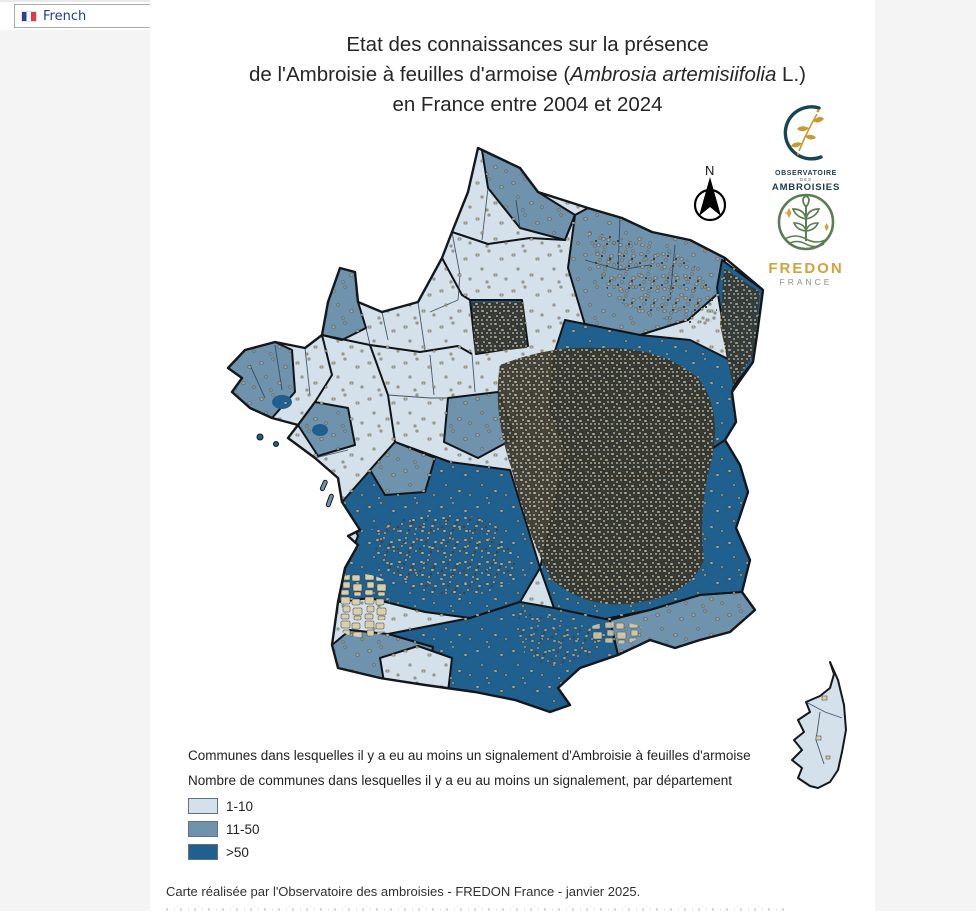 The height and width of the screenshot is (917, 976). I want to click on island-oleron, so click(329, 500).